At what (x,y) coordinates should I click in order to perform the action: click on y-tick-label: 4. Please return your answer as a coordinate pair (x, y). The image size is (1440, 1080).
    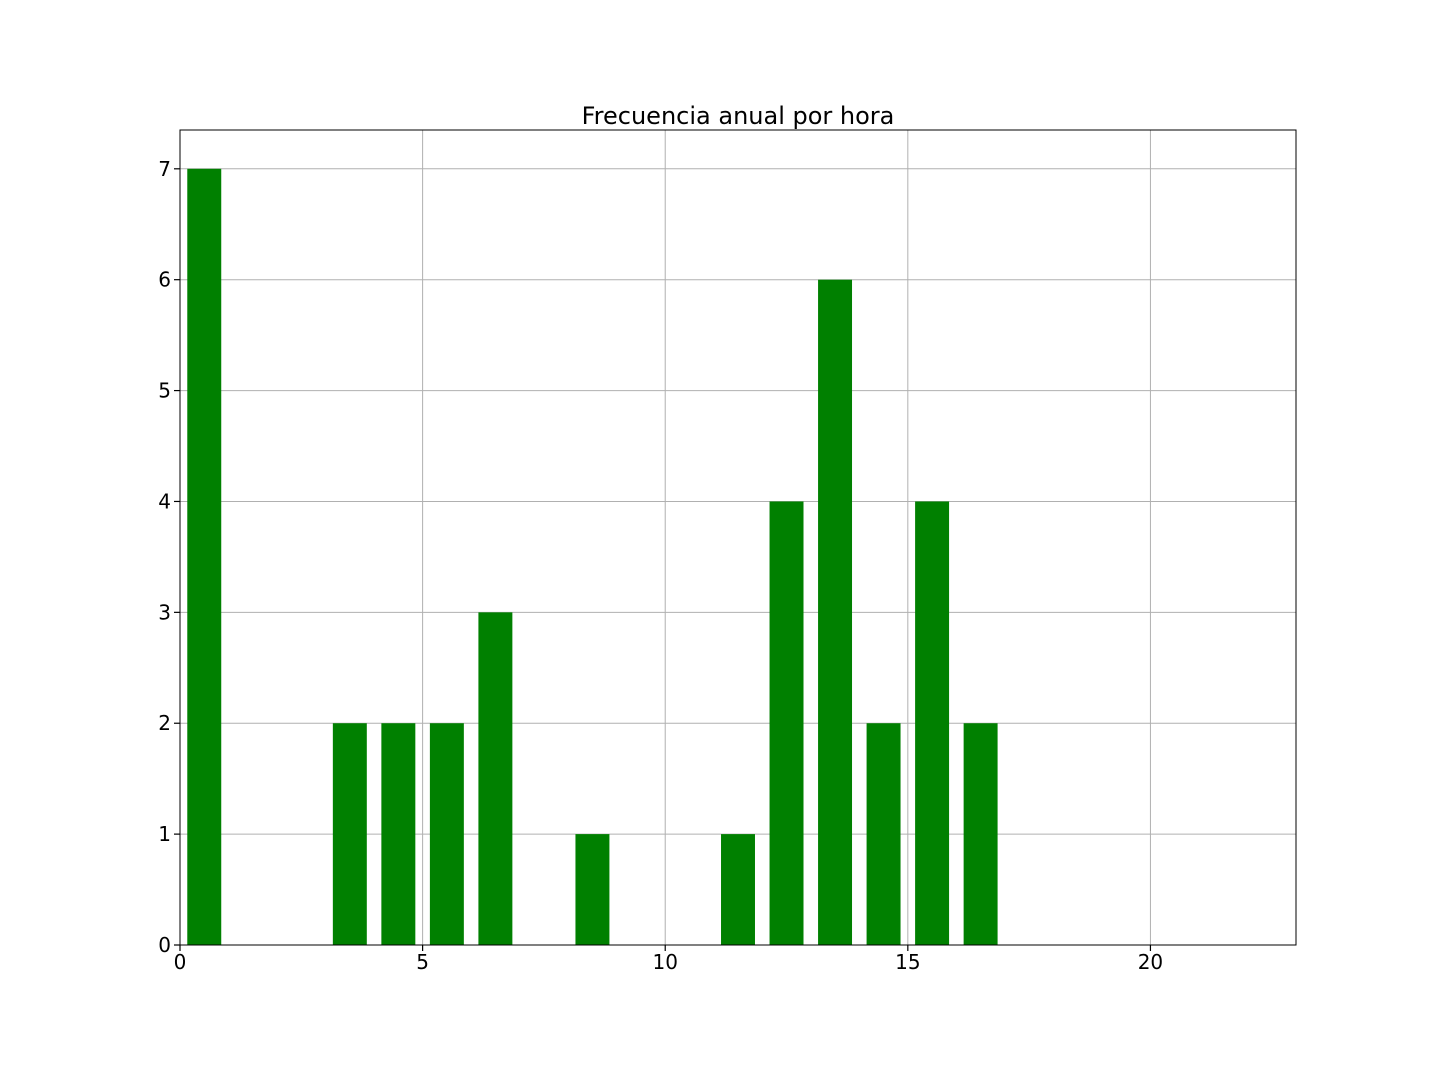
    Looking at the image, I should click on (164, 501).